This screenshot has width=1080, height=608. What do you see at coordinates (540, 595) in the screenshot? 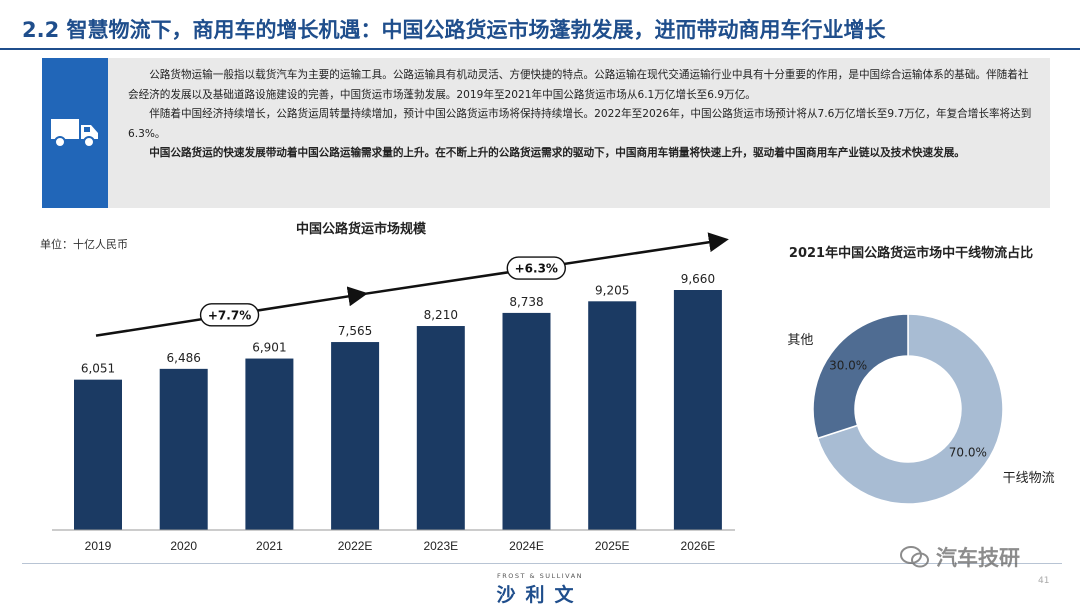
I see `brand-logo: 沙利文` at bounding box center [540, 595].